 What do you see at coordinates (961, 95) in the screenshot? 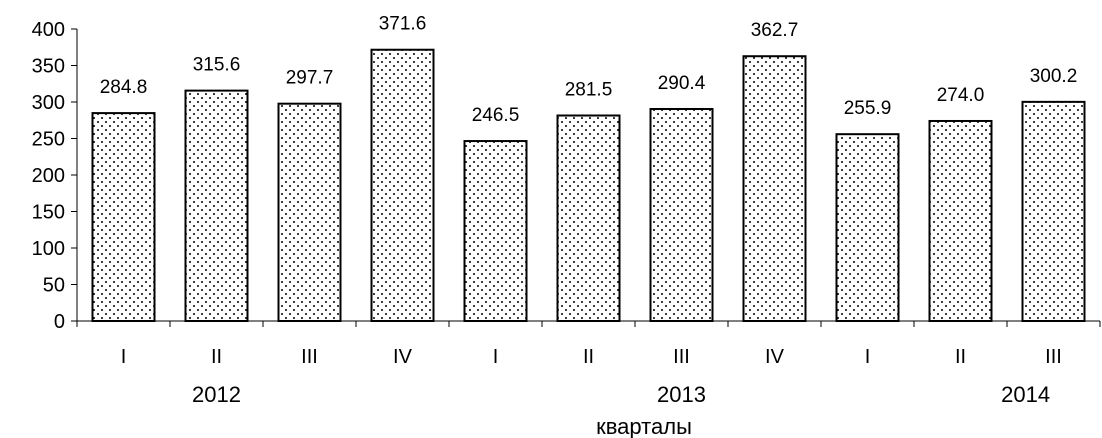
I see `bar-value-label: 274.0` at bounding box center [961, 95].